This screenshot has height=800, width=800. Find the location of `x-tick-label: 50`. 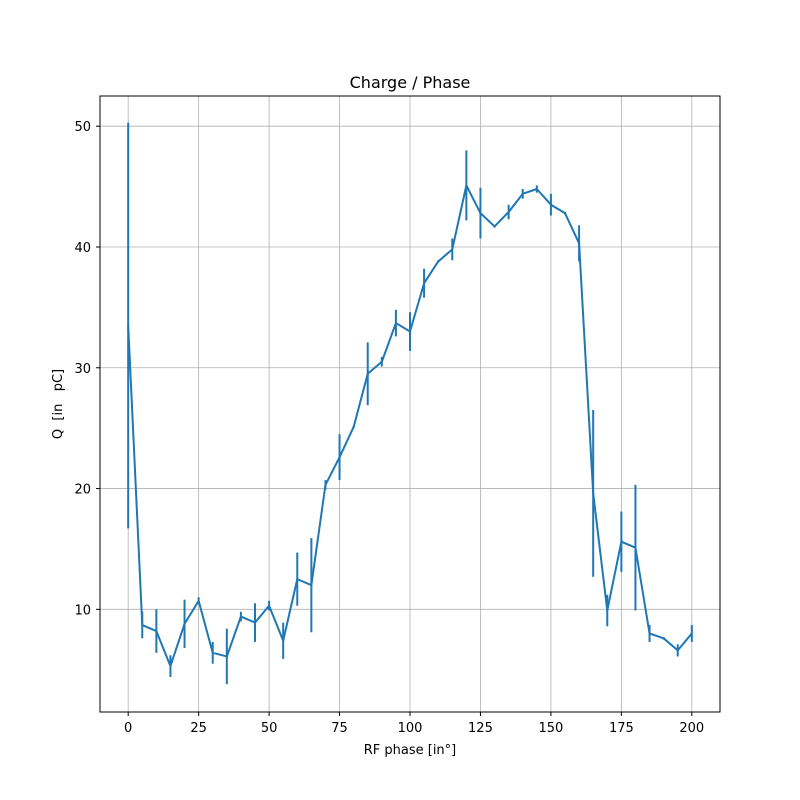

x-tick-label: 50 is located at coordinates (269, 728).